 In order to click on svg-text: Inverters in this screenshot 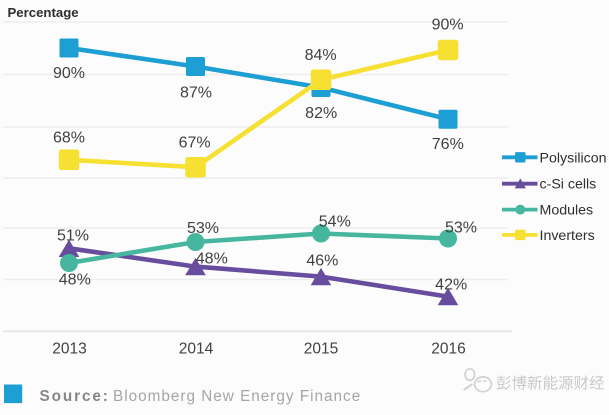, I will do `click(567, 236)`.